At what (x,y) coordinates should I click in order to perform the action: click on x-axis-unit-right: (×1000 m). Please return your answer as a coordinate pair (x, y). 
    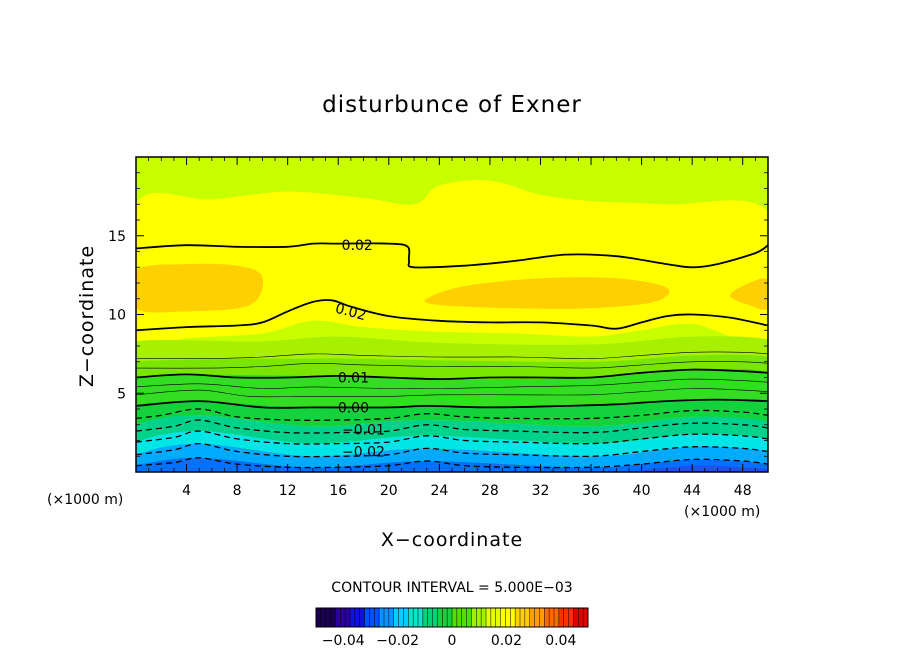
    Looking at the image, I should click on (722, 512).